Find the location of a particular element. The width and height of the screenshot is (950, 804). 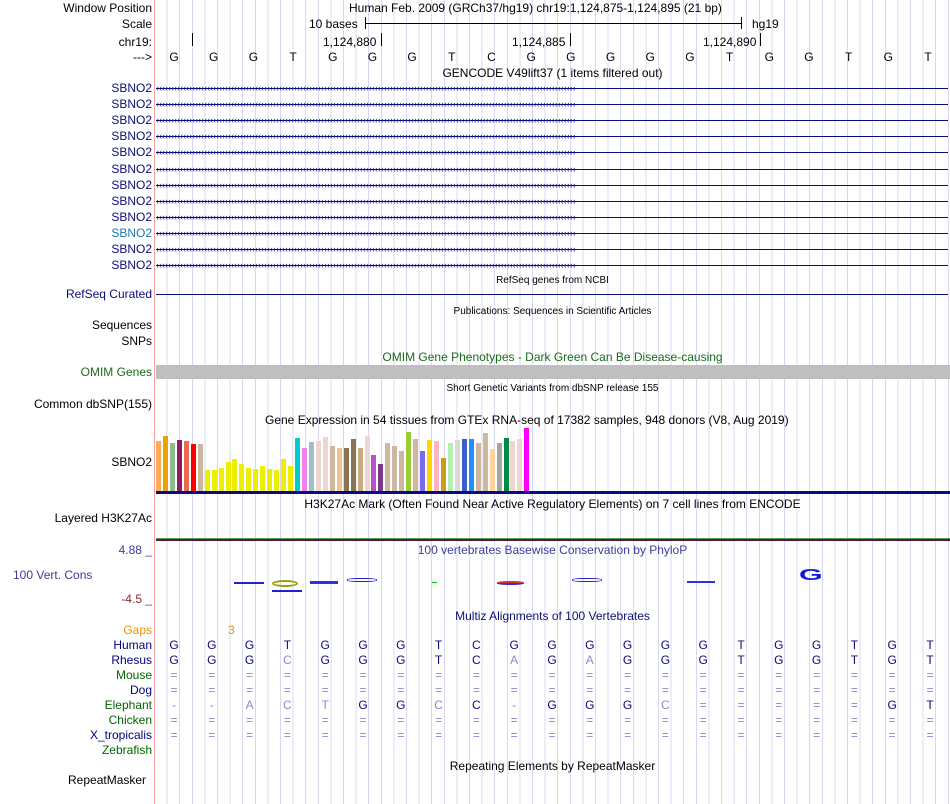

h3k27ac-label: Layered H3K27Ac is located at coordinates (103, 518).